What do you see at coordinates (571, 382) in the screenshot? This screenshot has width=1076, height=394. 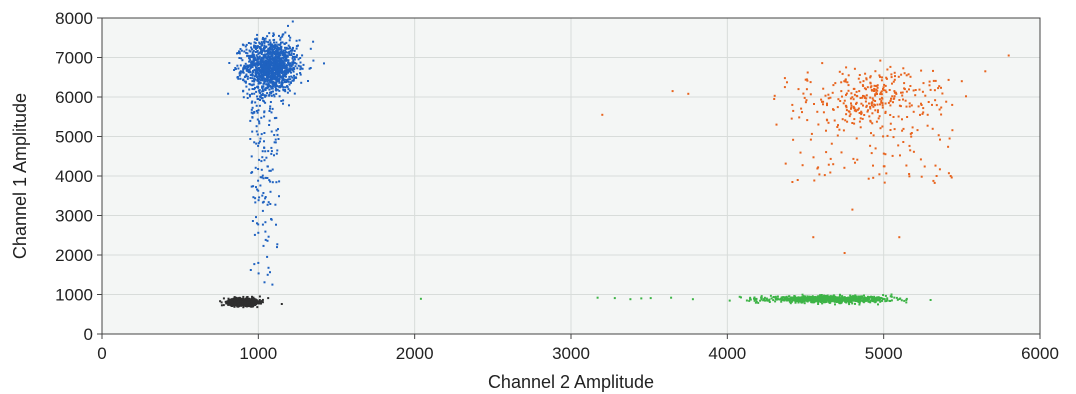 I see `x-axis-title: Channel 2 Amplitude` at bounding box center [571, 382].